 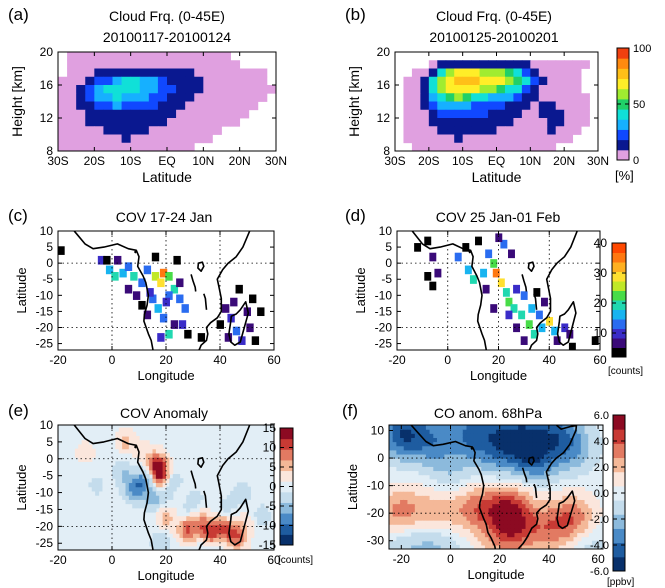 I want to click on y-tick-label: 0, so click(x=388, y=263).